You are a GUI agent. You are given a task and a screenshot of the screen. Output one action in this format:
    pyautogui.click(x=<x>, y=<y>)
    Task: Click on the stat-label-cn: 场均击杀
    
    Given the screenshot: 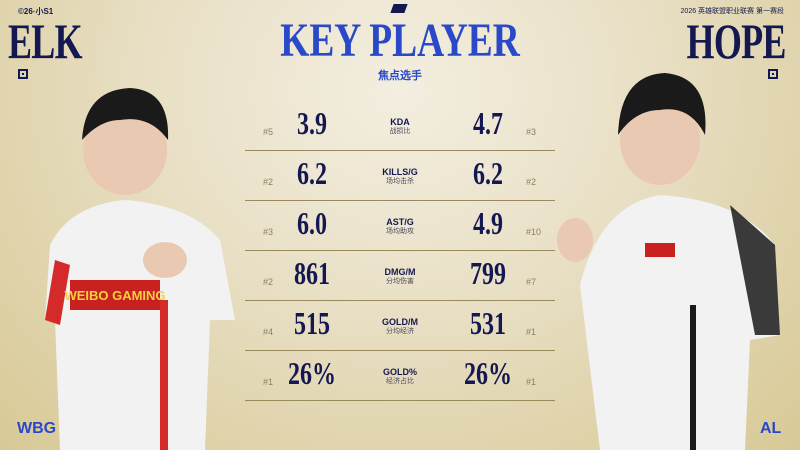 What is the action you would take?
    pyautogui.click(x=400, y=181)
    